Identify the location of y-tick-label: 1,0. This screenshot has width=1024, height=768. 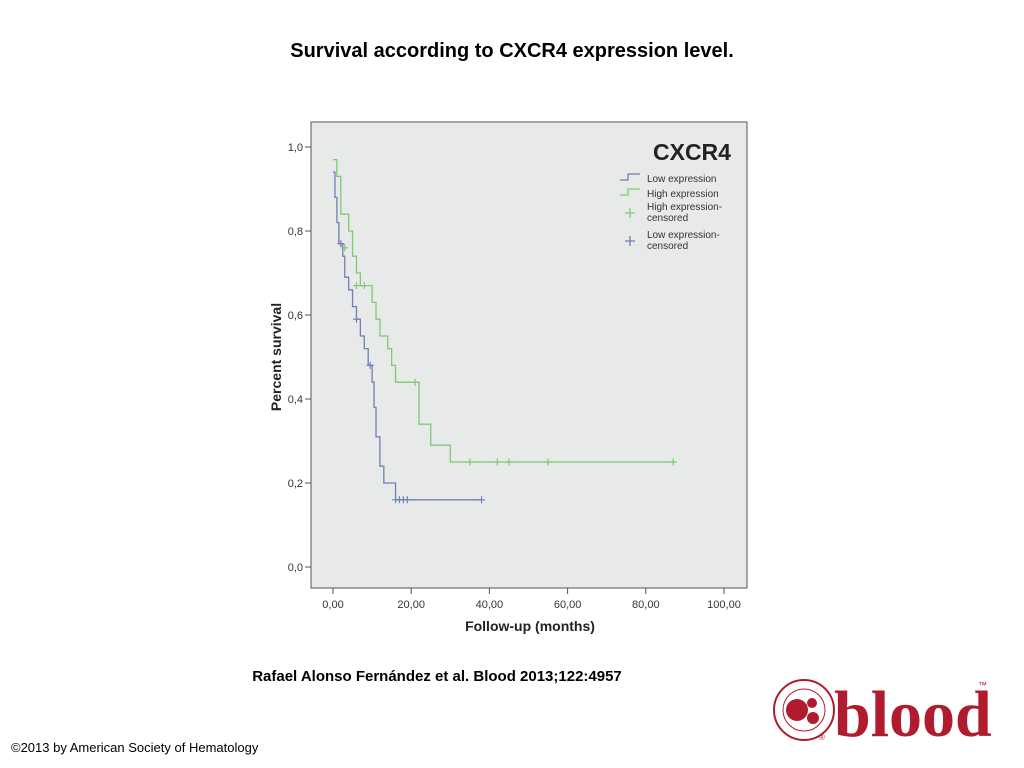
(295, 148).